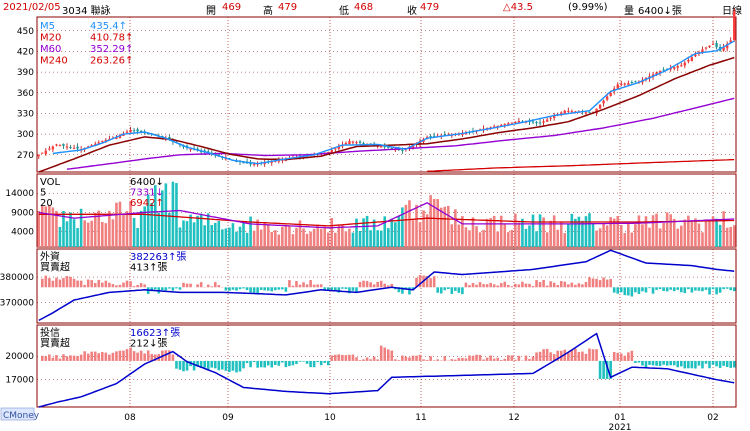  Describe the element at coordinates (46, 203) in the screenshot. I see `volume-legend-label: 20` at that location.